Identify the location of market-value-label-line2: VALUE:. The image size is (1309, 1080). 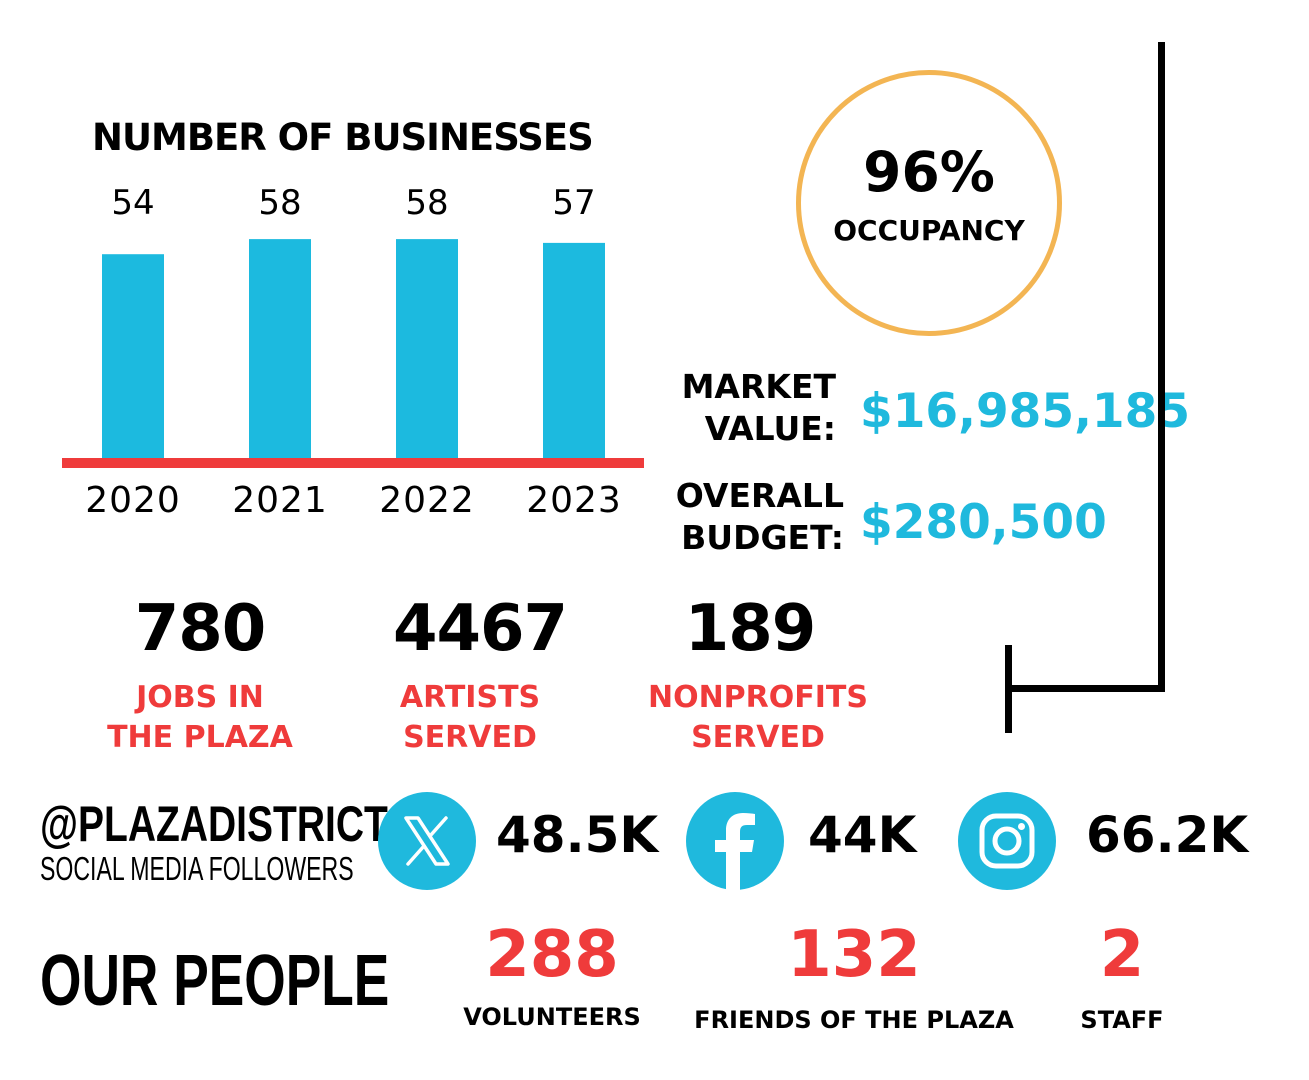
(770, 428).